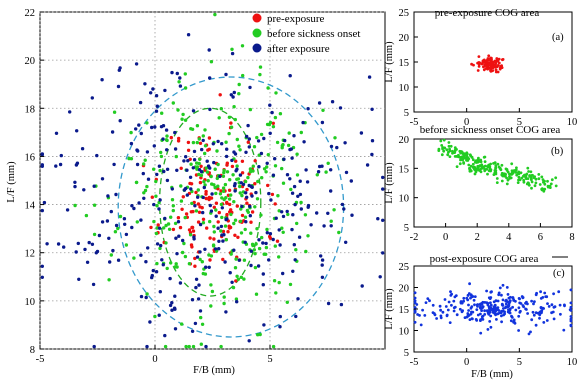 This screenshot has width=586, height=383. I want to click on subplot-a-title: pre-exposure COG area, so click(487, 13).